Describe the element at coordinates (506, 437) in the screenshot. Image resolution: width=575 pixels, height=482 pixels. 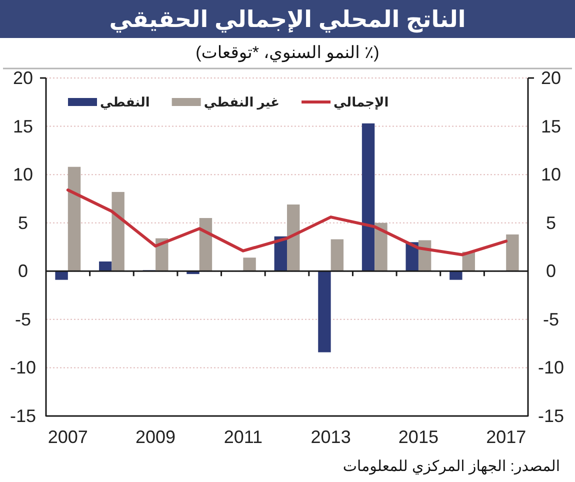
I see `x-tick-label: 2017` at that location.